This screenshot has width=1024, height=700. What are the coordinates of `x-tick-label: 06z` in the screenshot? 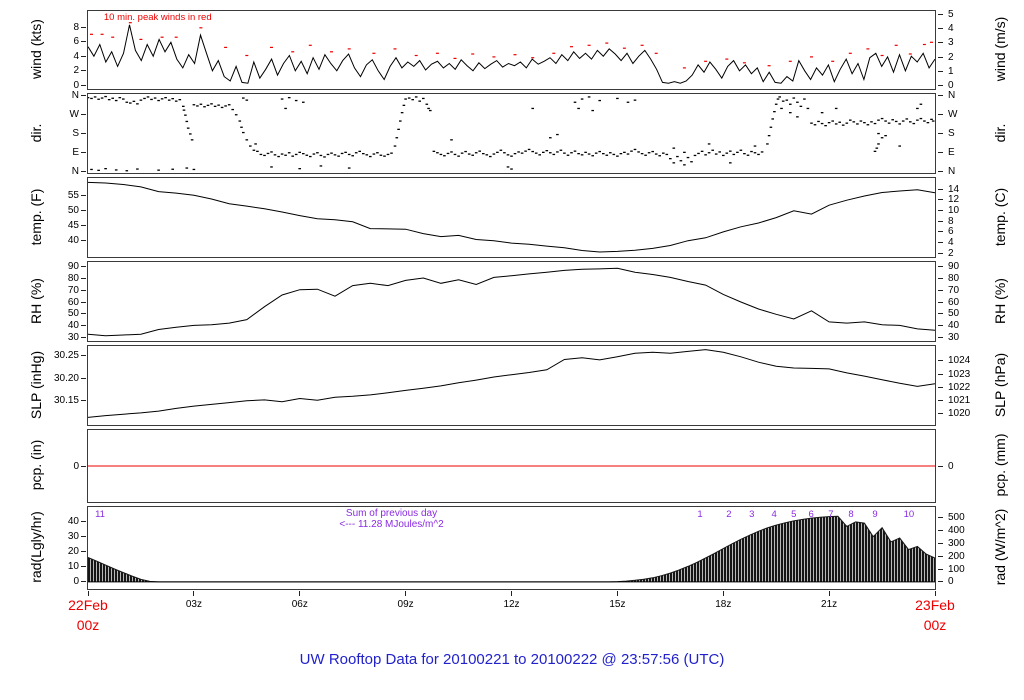 It's located at (299, 604).